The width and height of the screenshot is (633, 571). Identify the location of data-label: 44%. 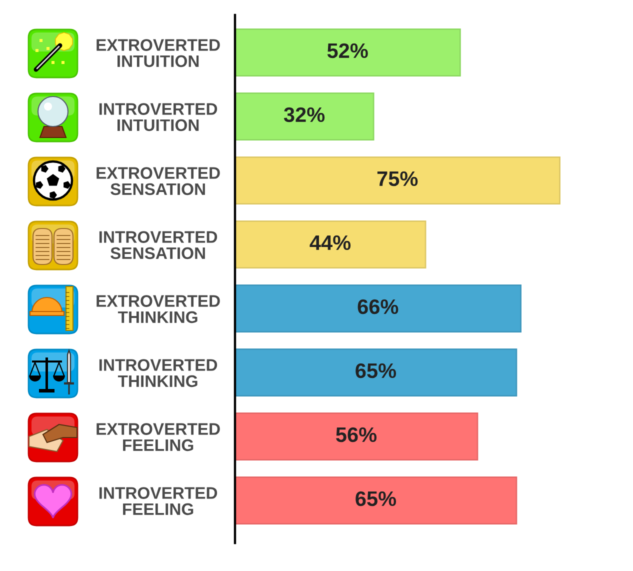
(330, 242).